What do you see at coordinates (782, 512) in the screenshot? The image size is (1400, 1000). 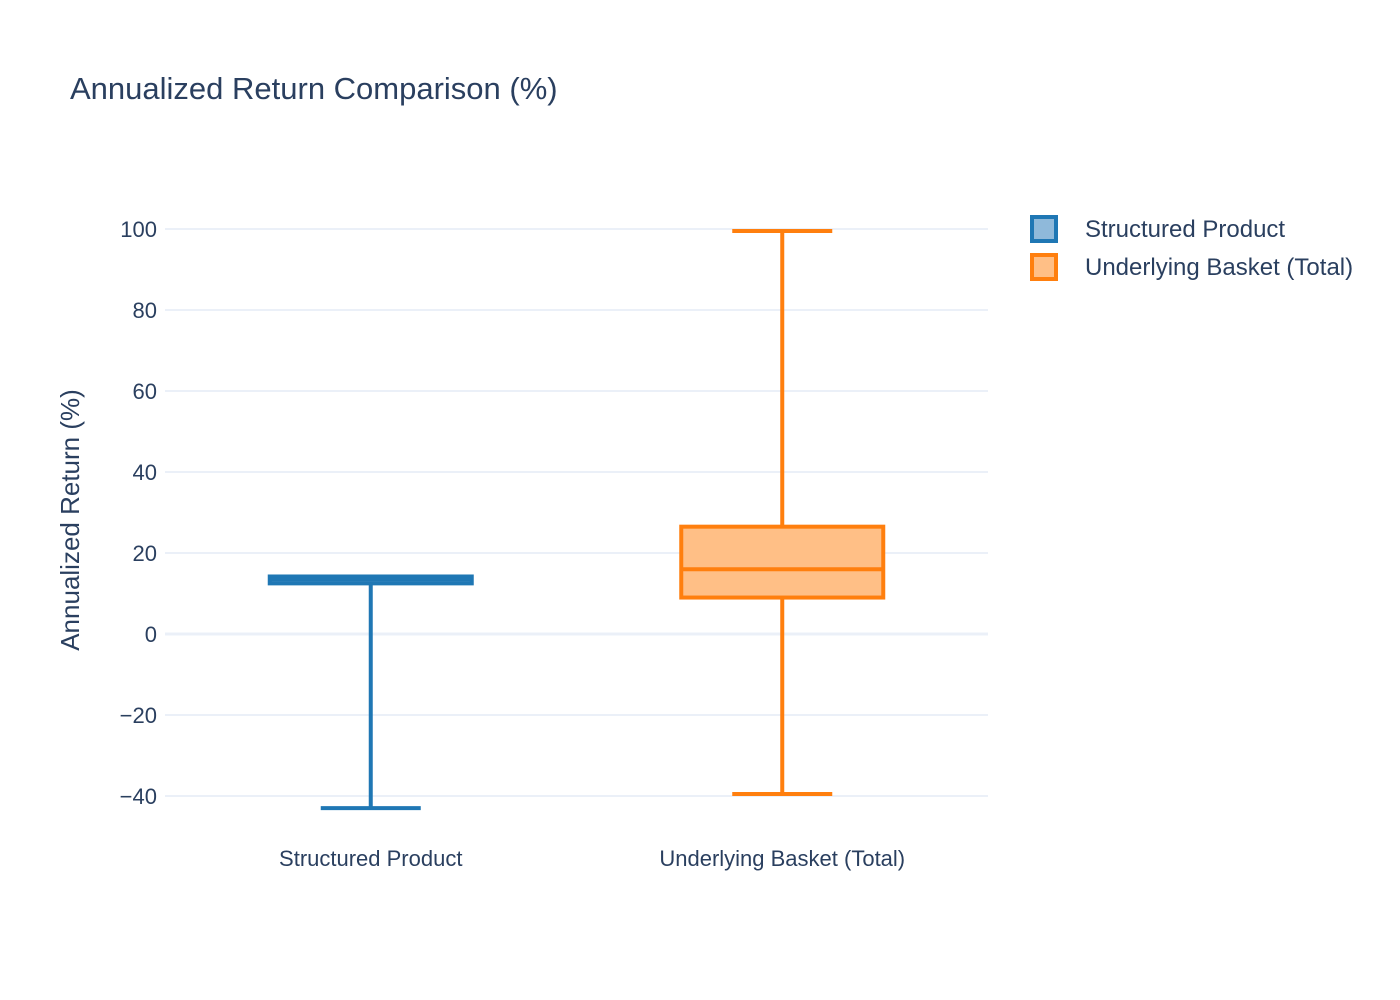 I see `box-underlying-basket-total` at bounding box center [782, 512].